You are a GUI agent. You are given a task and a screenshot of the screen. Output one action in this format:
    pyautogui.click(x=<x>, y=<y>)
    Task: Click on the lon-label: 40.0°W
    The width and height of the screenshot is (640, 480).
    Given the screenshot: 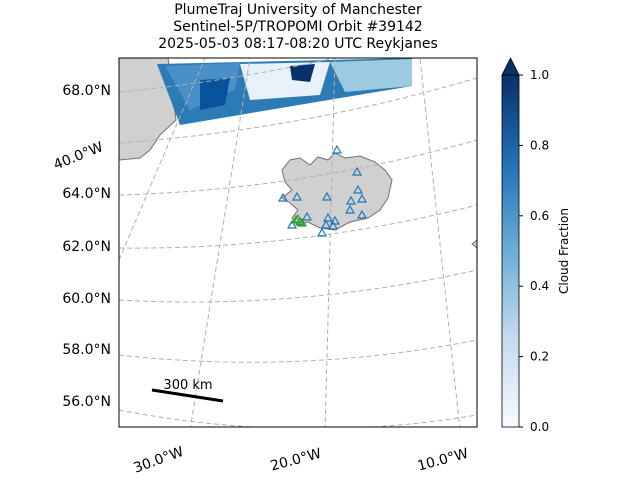 What is the action you would take?
    pyautogui.click(x=78, y=156)
    